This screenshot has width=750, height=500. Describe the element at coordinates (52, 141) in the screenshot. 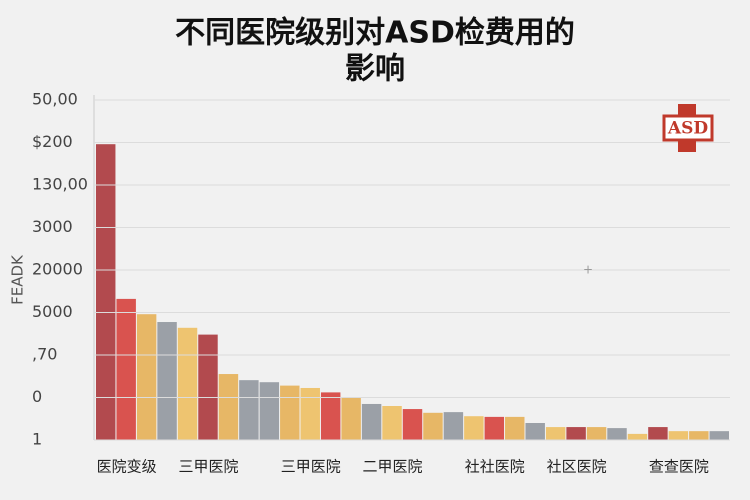

I see `y-tick-label: $200` at that location.